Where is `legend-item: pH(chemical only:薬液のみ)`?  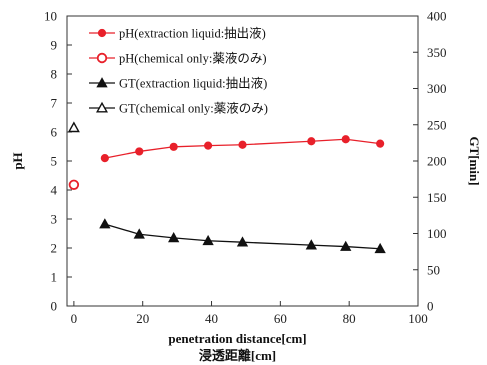
legend-item: pH(chemical only:薬液のみ) is located at coordinates (178, 58).